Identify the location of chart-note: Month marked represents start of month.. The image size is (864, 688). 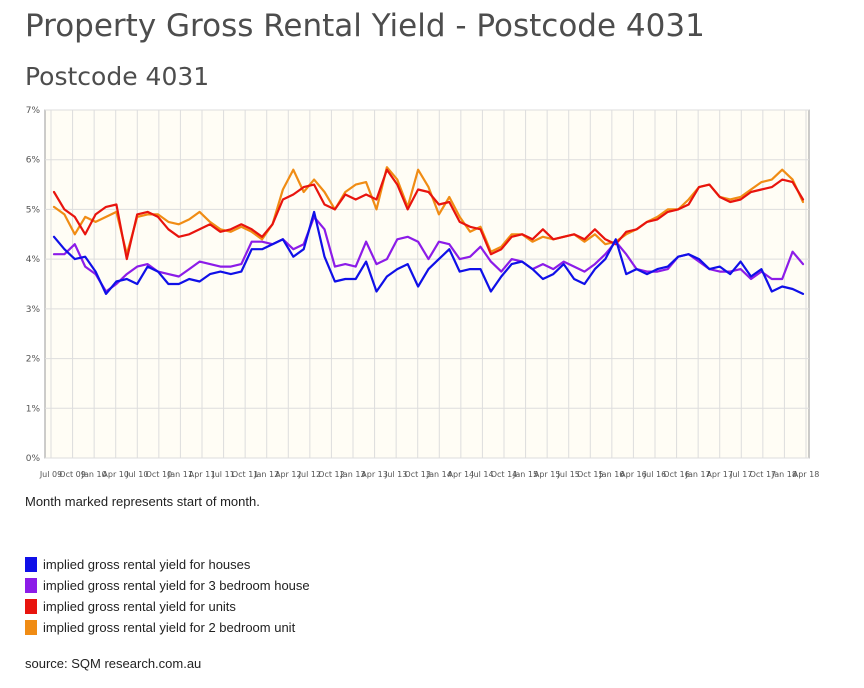
(142, 501).